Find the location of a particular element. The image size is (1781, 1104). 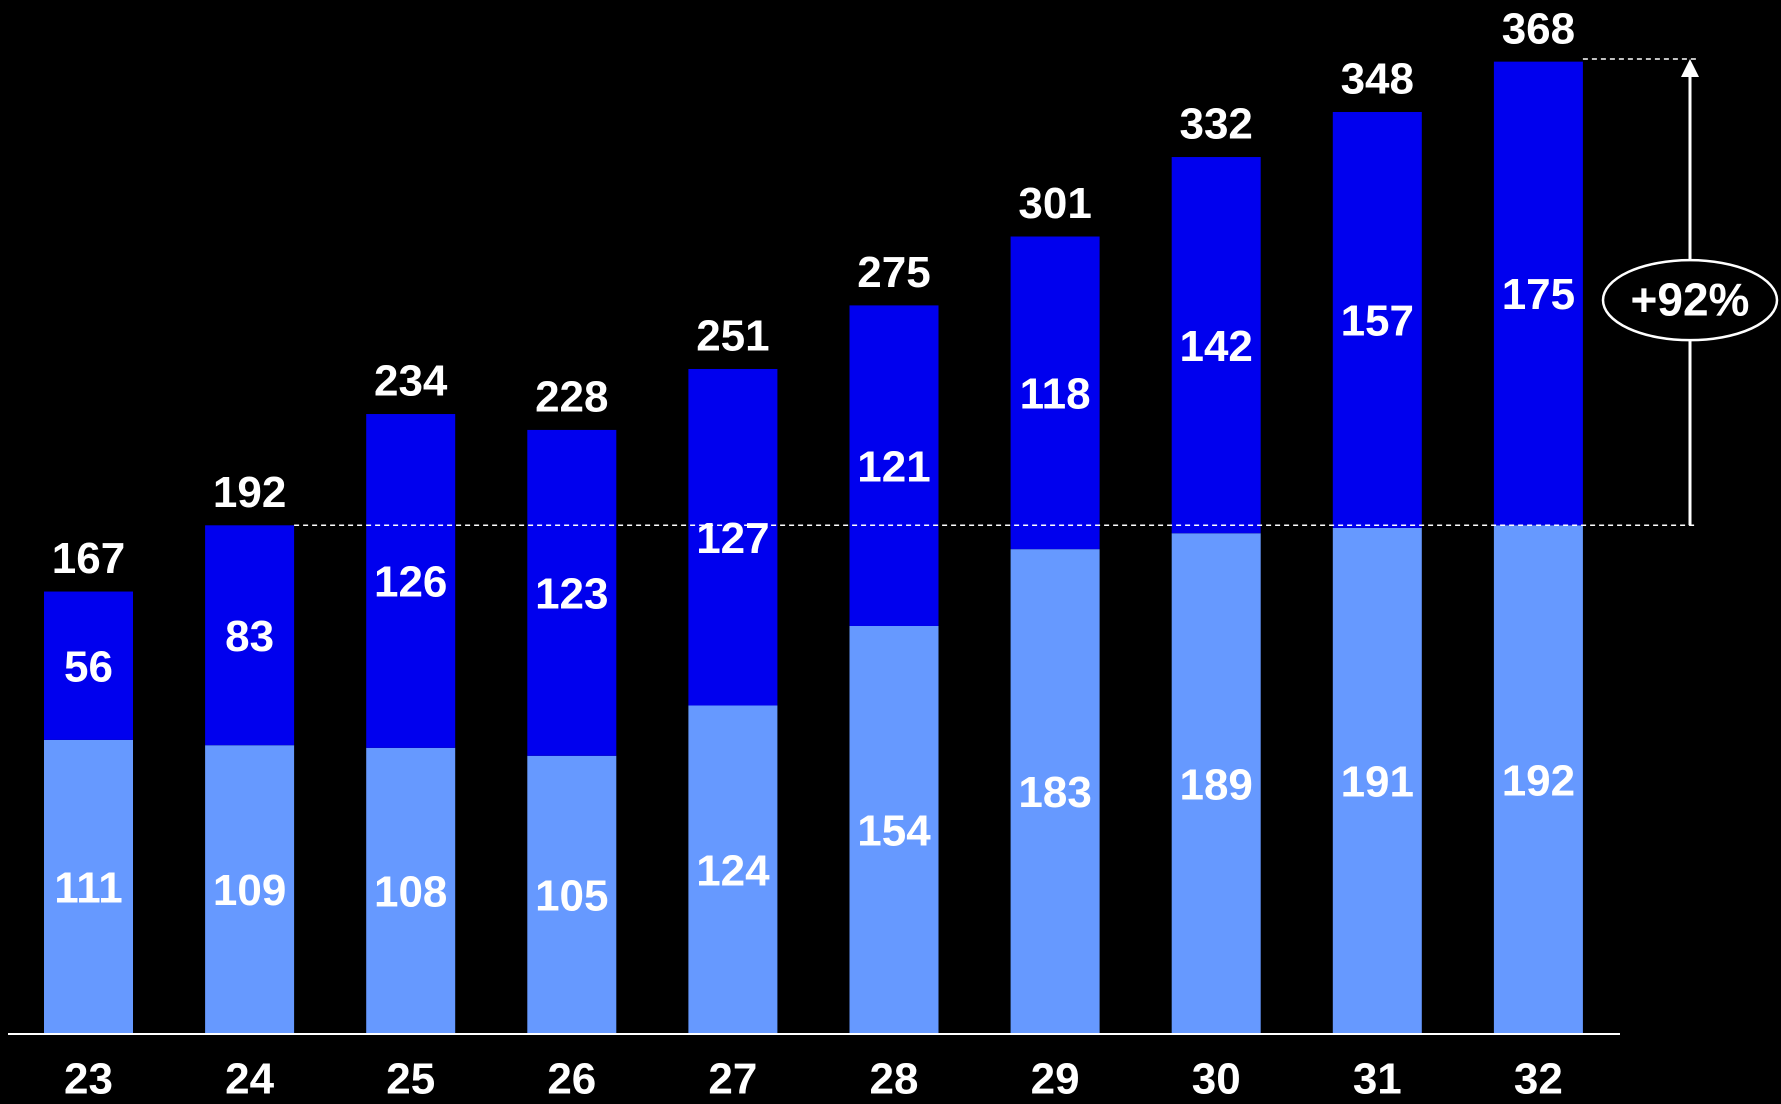

data-label-lower: 108 is located at coordinates (410, 892).